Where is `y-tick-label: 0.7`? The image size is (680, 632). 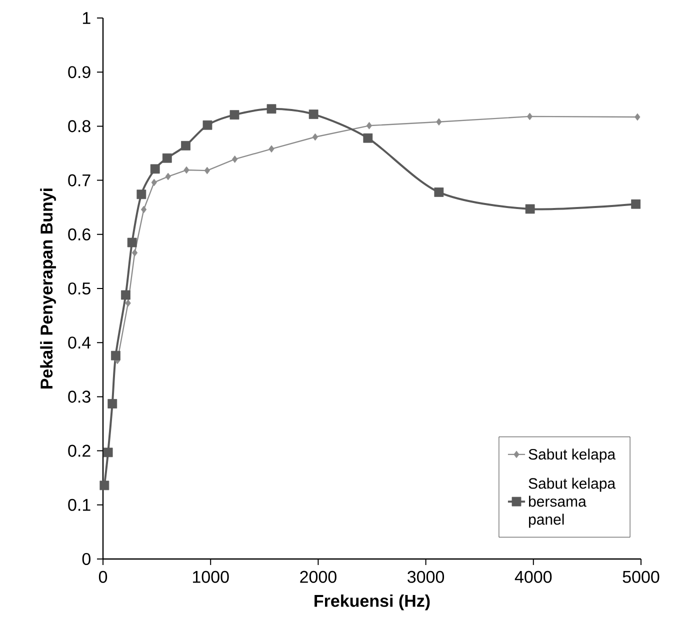 y-tick-label: 0.7 is located at coordinates (79, 180).